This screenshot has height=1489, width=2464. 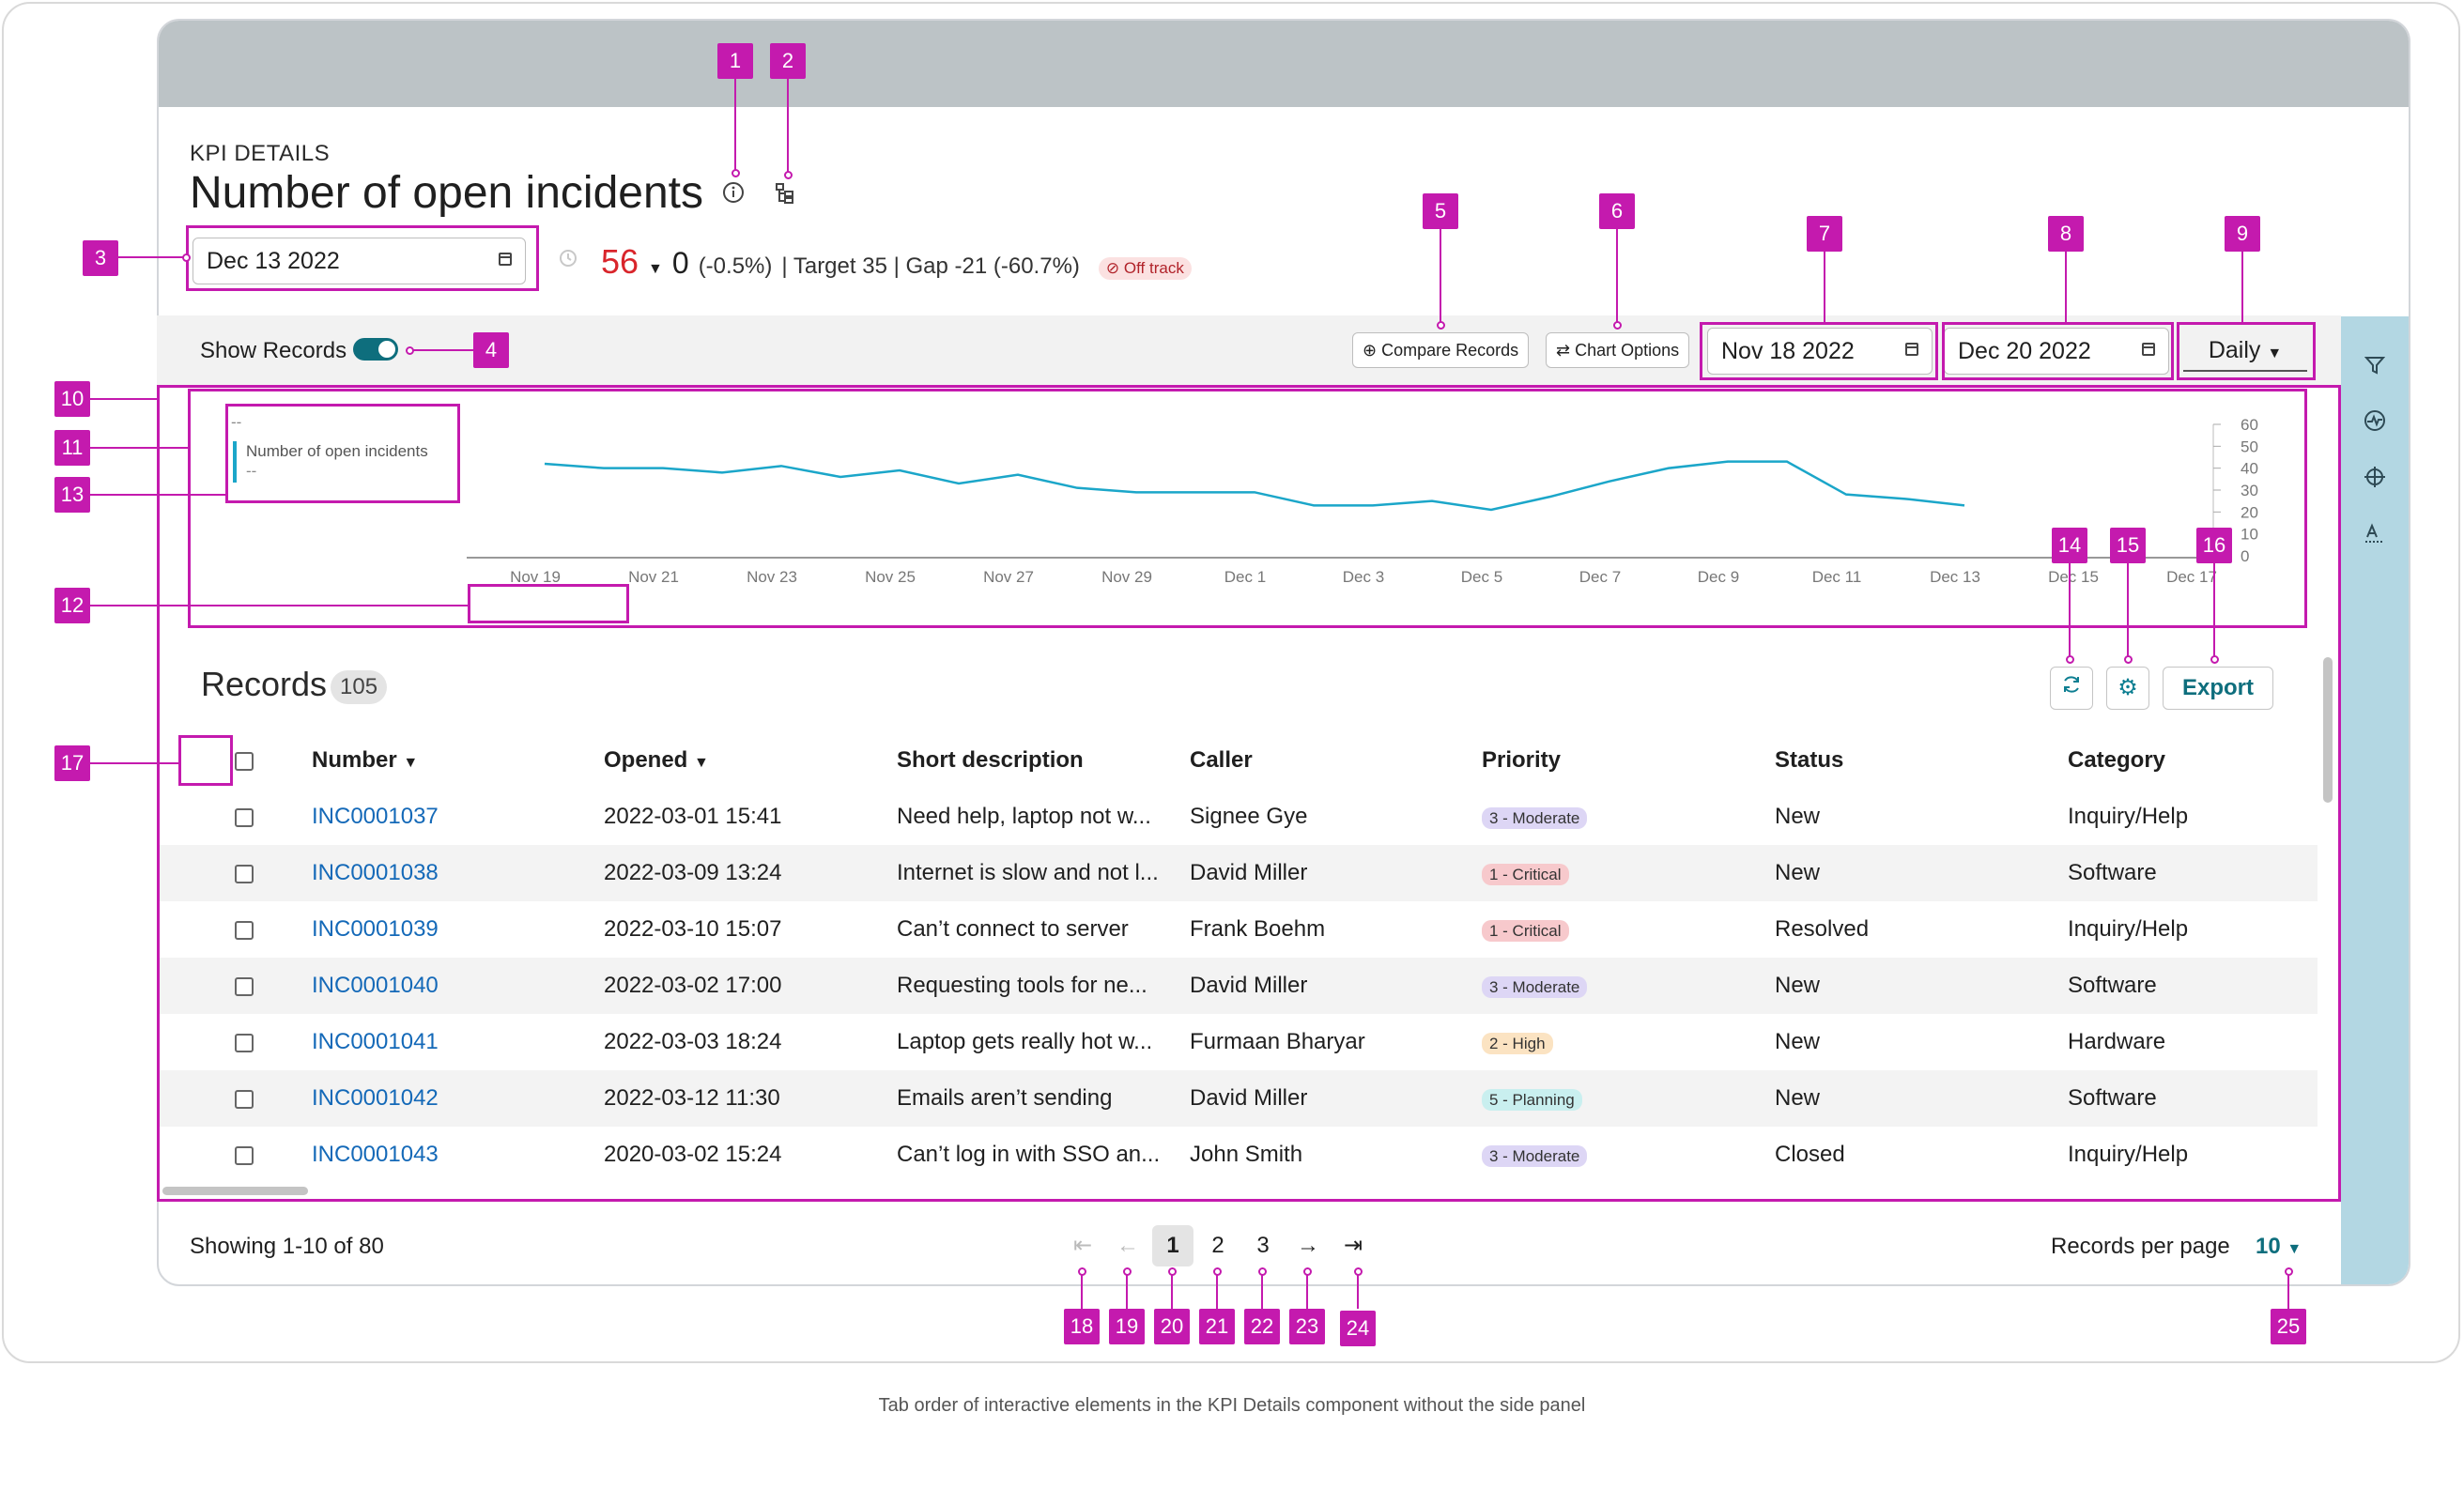 I want to click on first-page-button: ⇤, so click(x=1082, y=1245).